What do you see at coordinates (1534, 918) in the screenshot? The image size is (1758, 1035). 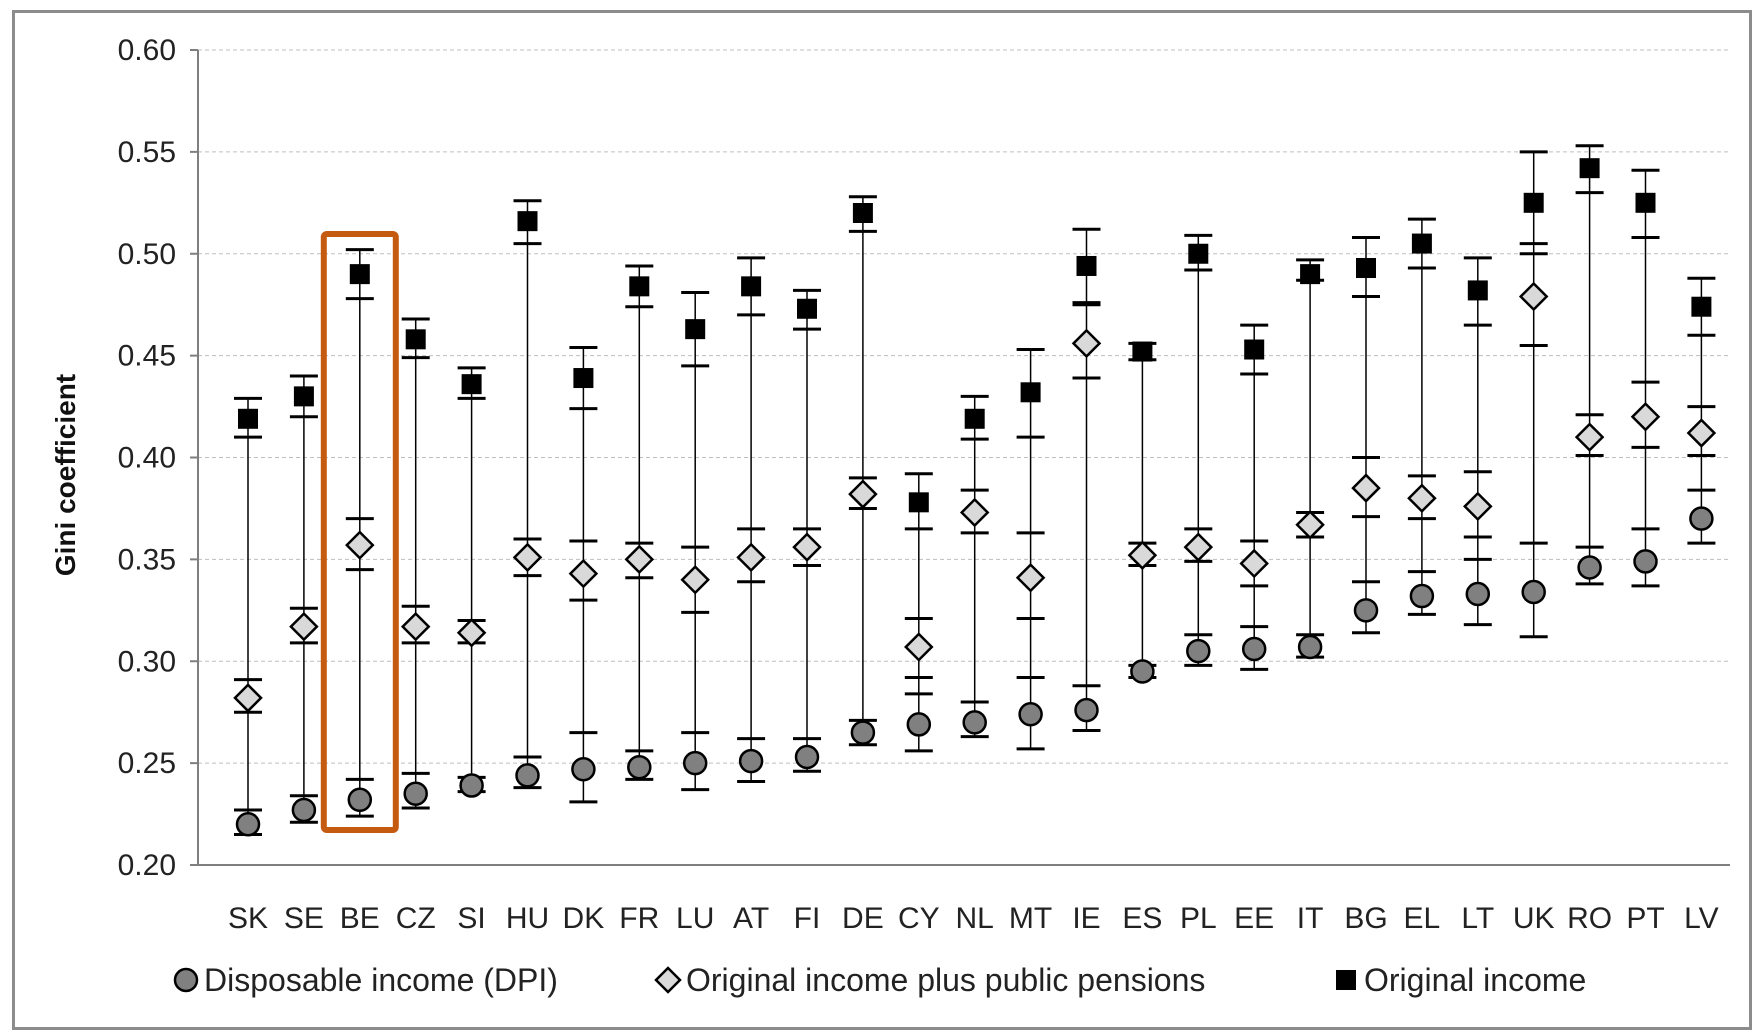 I see `x-tick-label: UK` at bounding box center [1534, 918].